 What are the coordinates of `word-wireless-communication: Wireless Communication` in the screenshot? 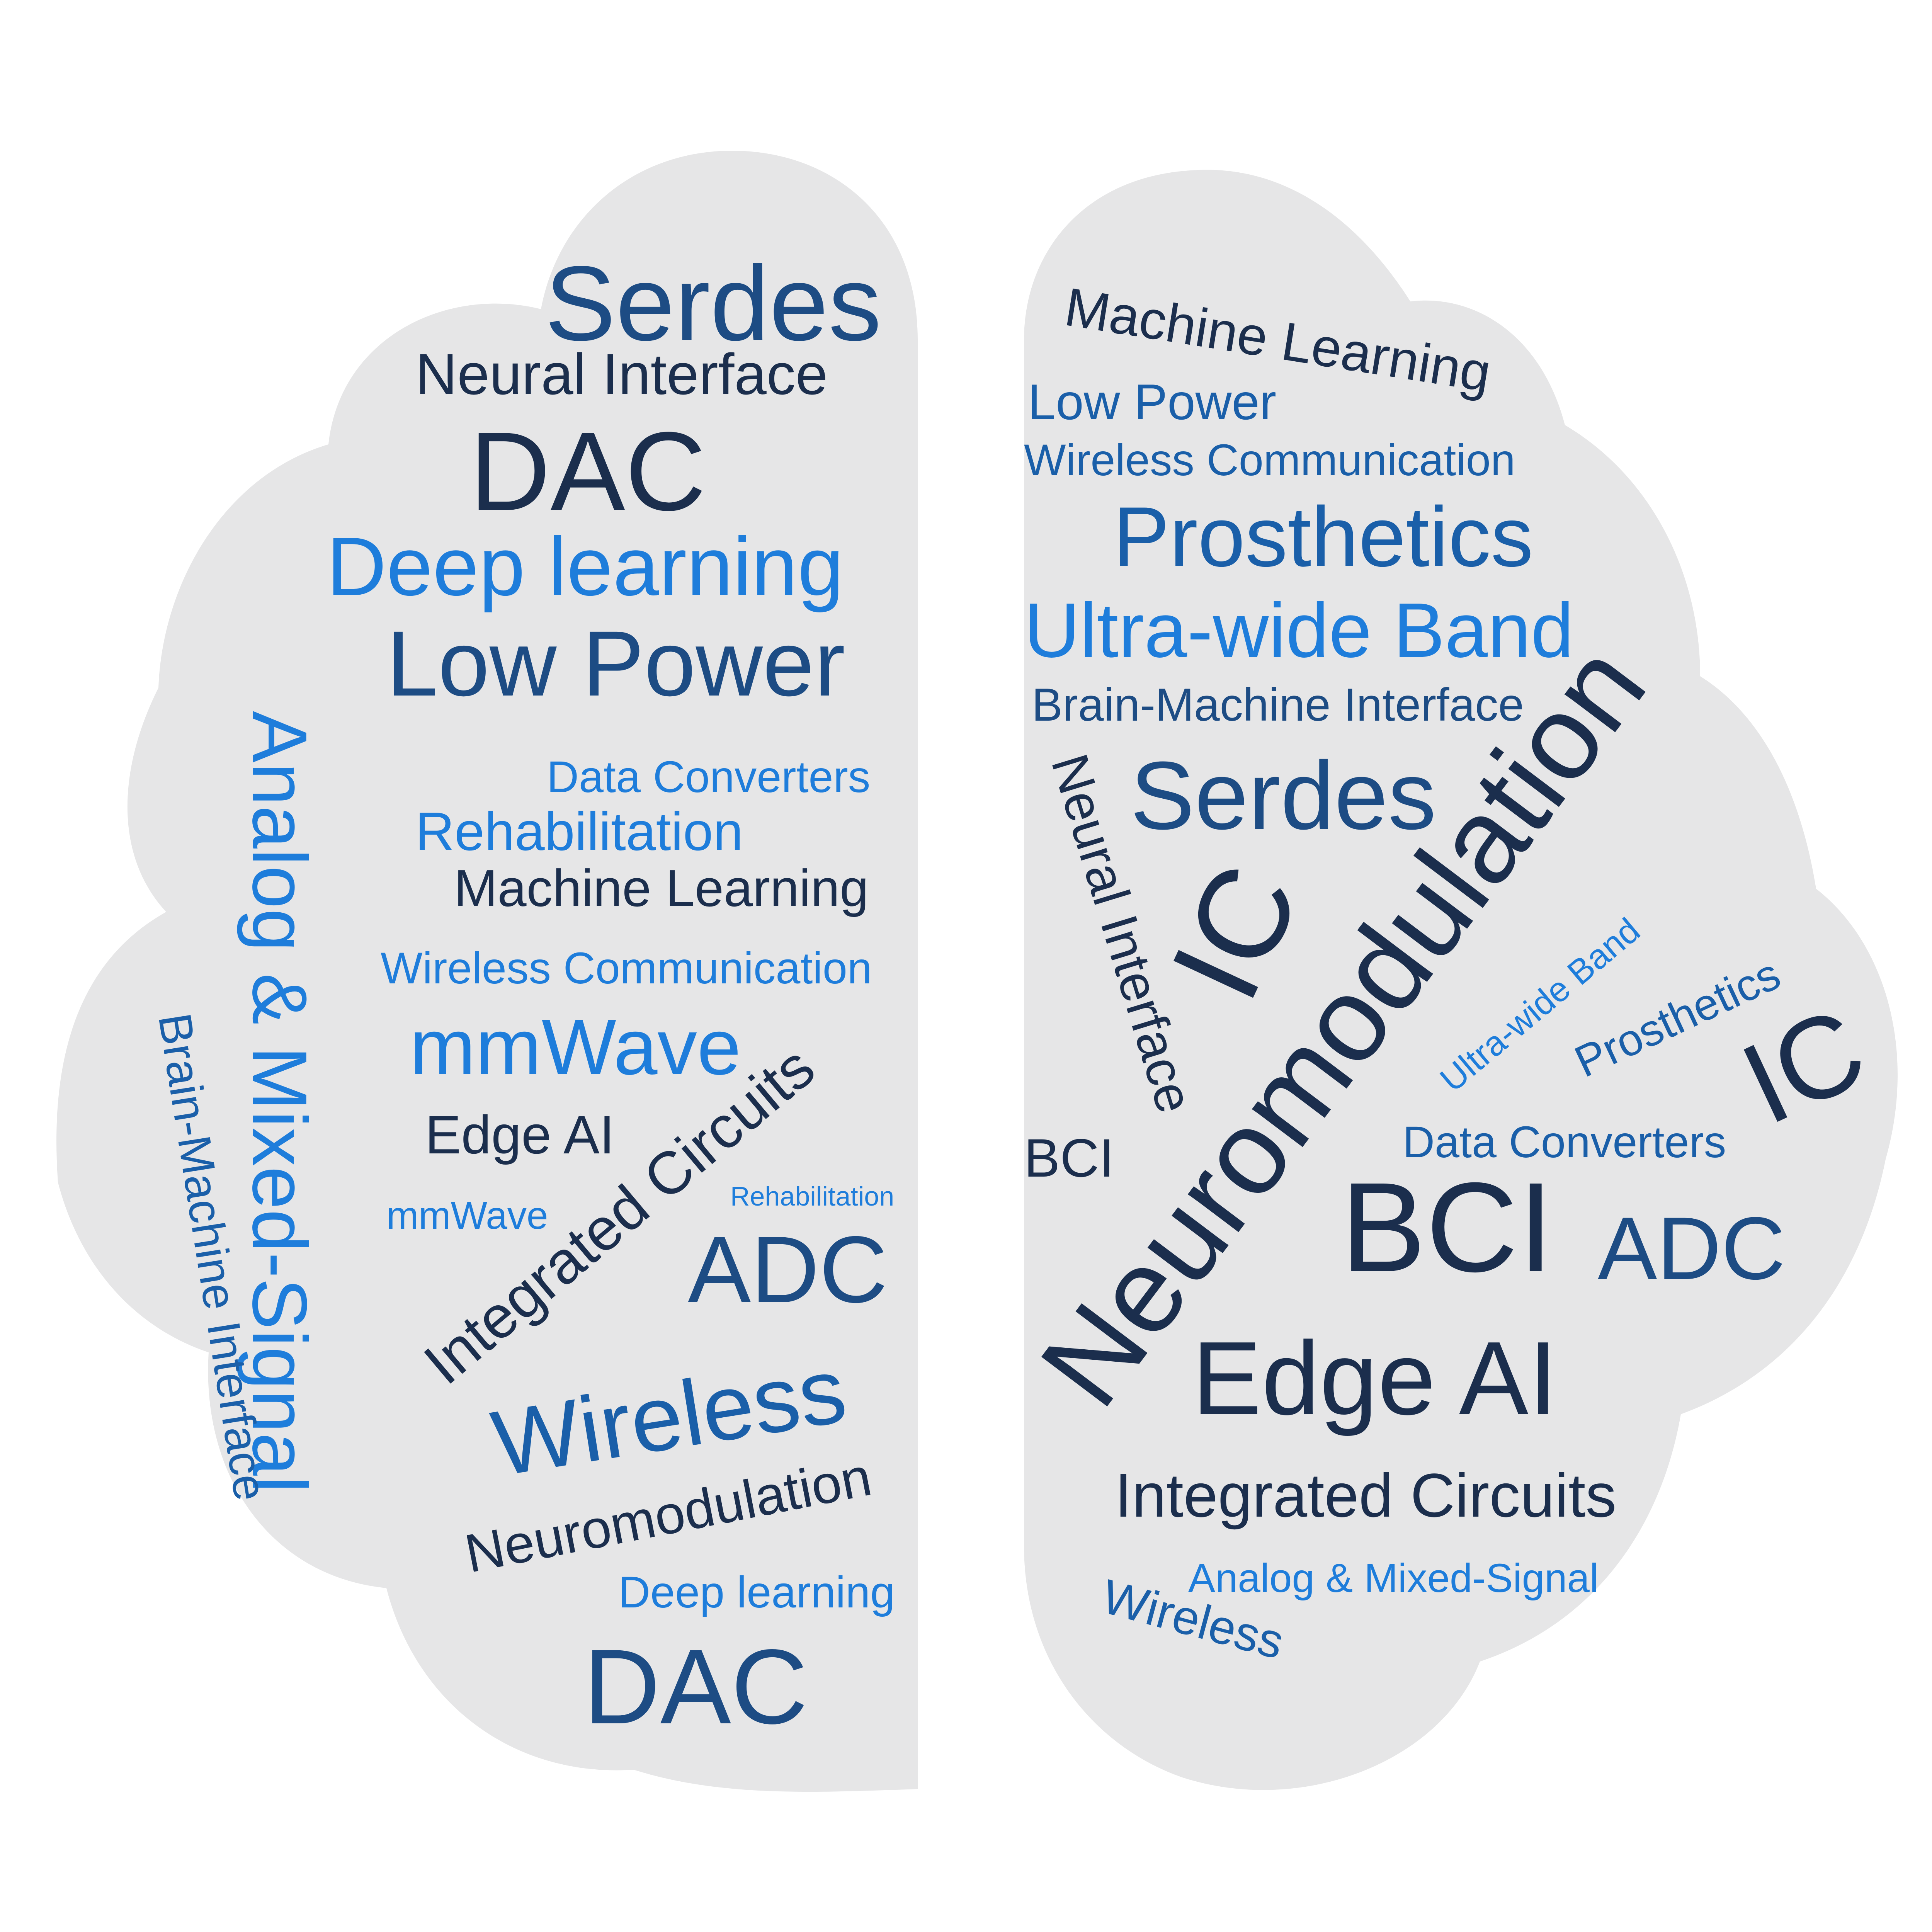 It's located at (627, 969).